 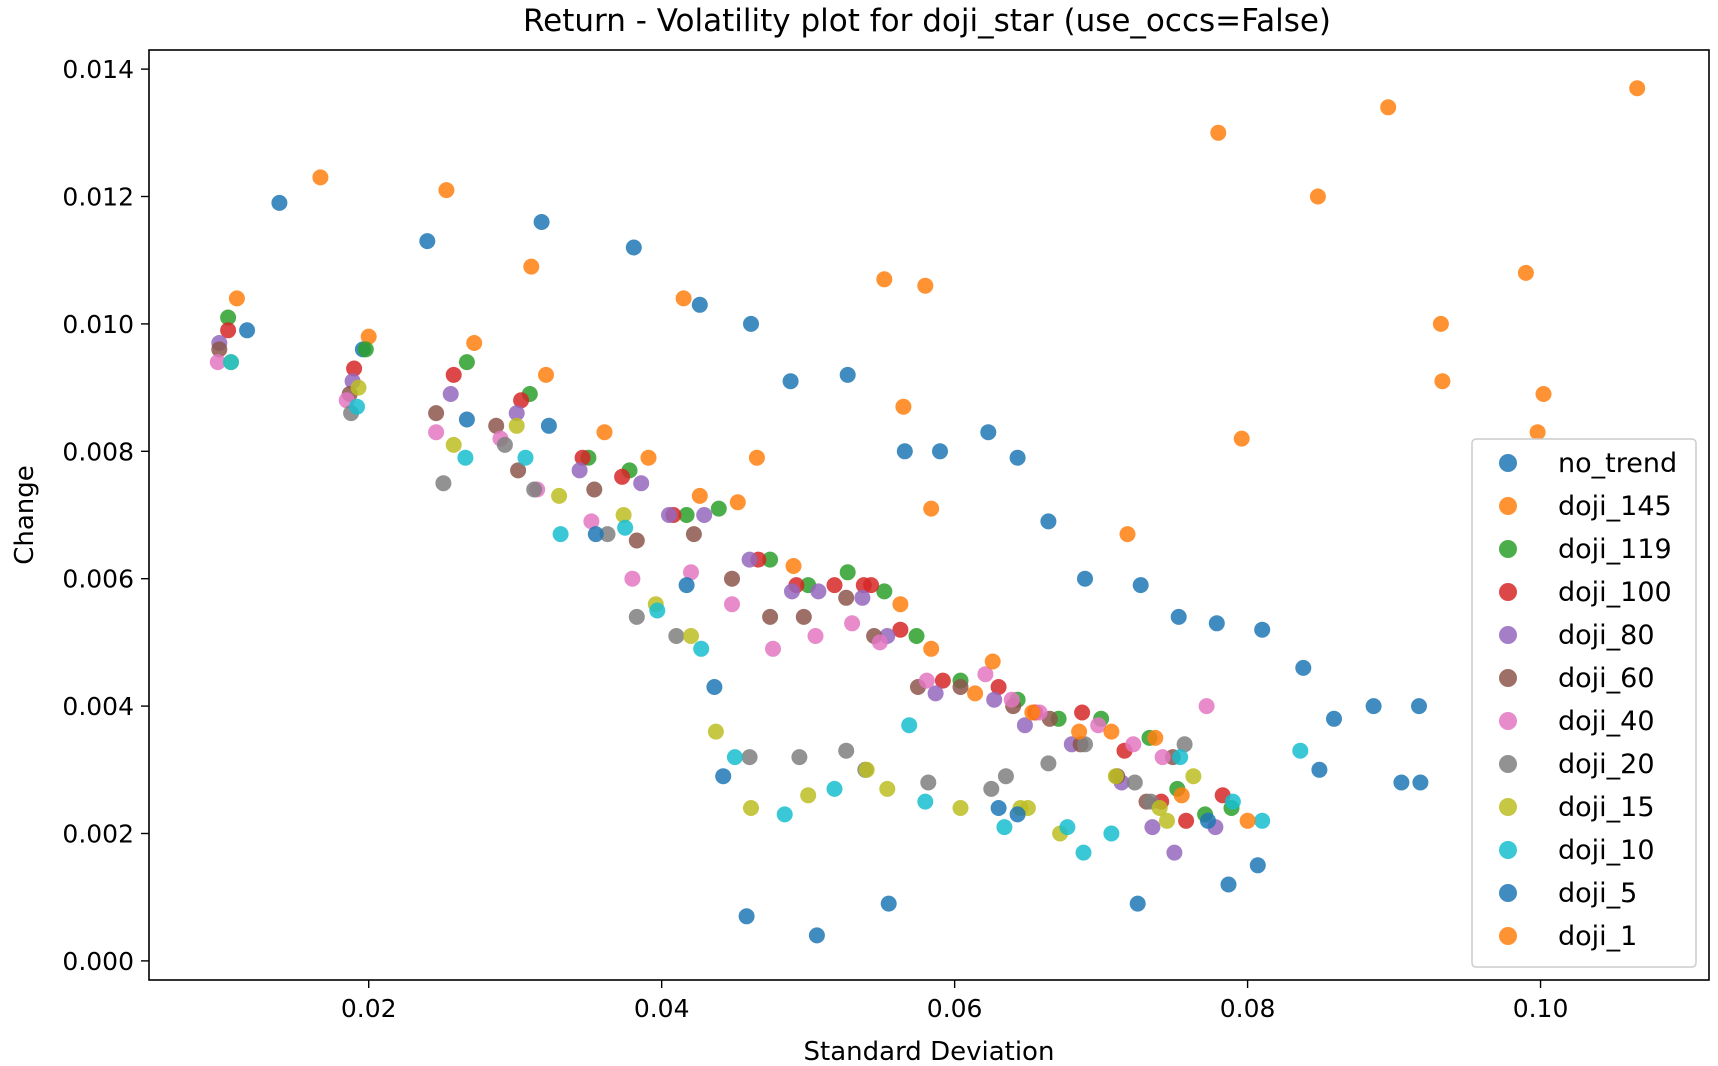 I want to click on legend-item-doji_145: doji_145, so click(x=1585, y=506).